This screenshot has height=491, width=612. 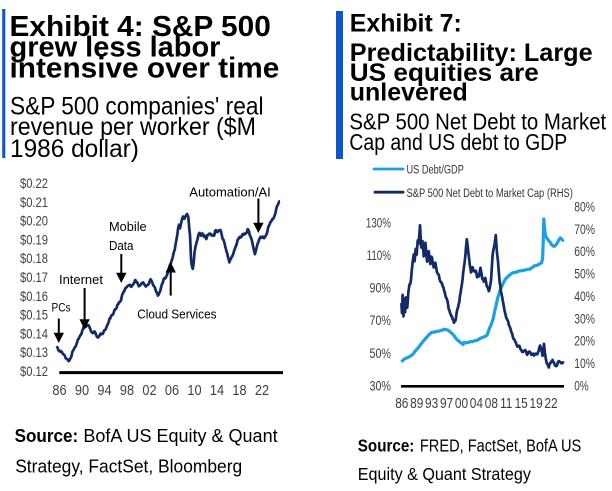 What do you see at coordinates (34, 315) in the screenshot?
I see `svg-text: $0.15` at bounding box center [34, 315].